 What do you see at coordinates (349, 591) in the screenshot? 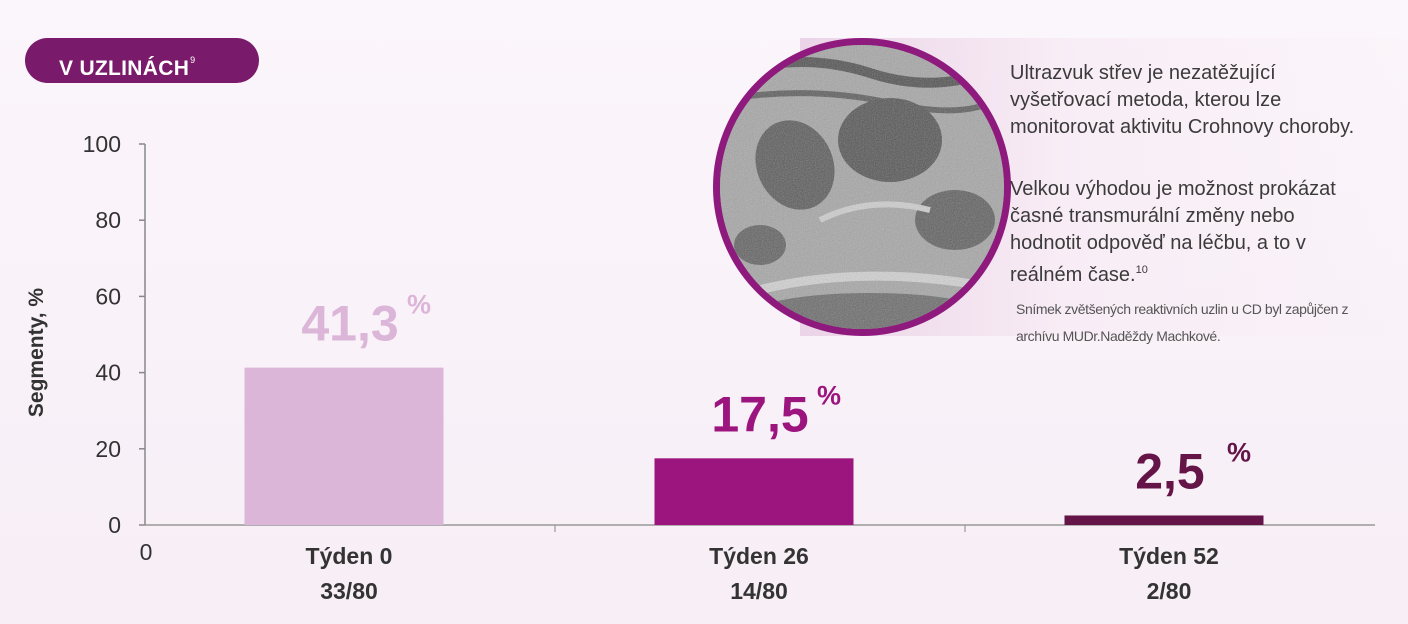
I see `x-category-sublabel: 33/80` at bounding box center [349, 591].